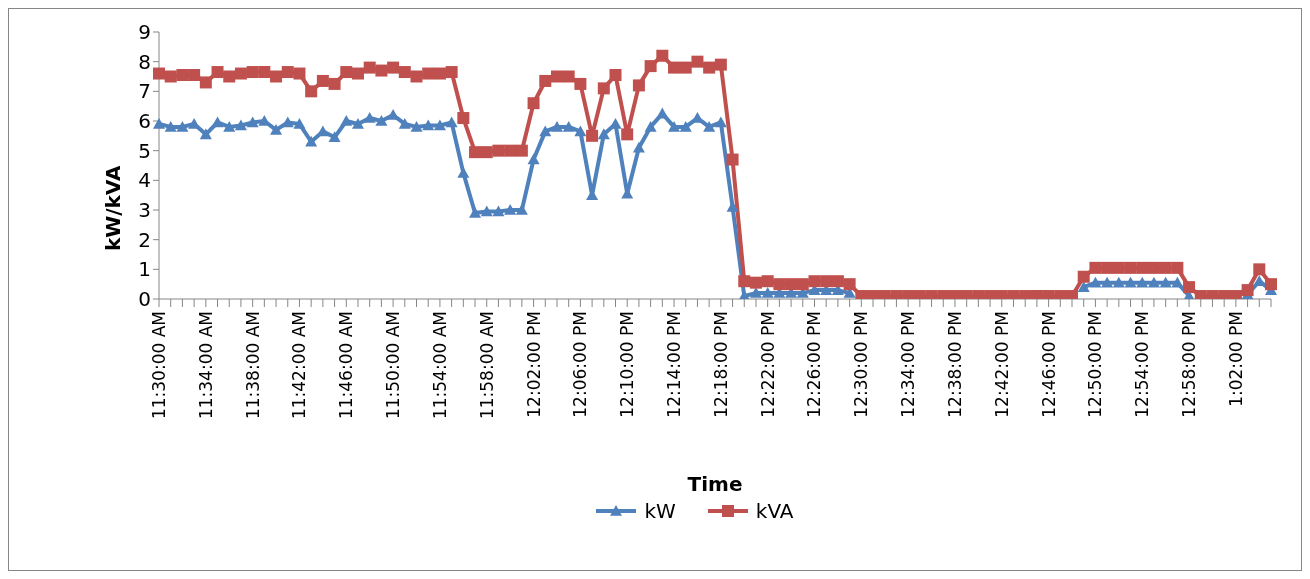 Image resolution: width=1310 pixels, height=579 pixels. What do you see at coordinates (1095, 364) in the screenshot?
I see `x-tick-label: 12:50:00 PM` at bounding box center [1095, 364].